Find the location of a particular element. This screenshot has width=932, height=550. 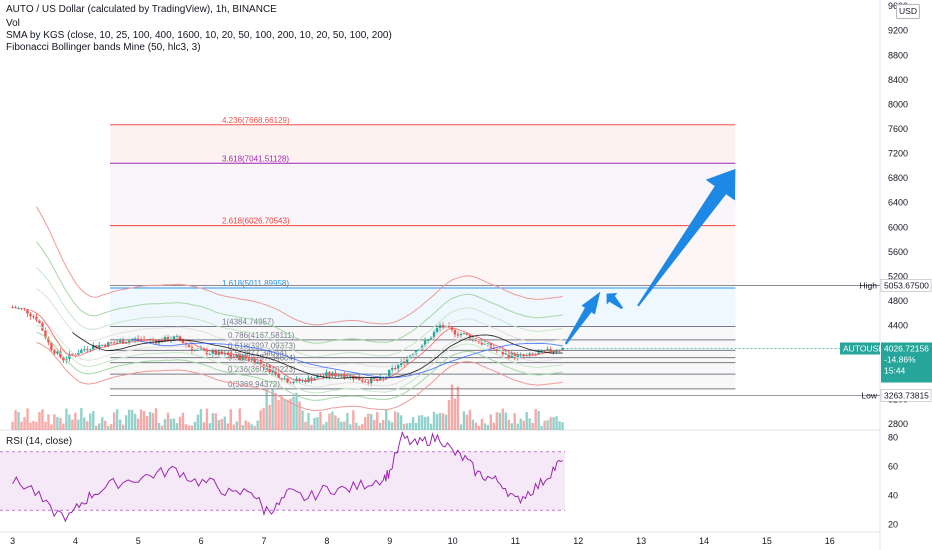

symbol-tag-box is located at coordinates (860, 348).